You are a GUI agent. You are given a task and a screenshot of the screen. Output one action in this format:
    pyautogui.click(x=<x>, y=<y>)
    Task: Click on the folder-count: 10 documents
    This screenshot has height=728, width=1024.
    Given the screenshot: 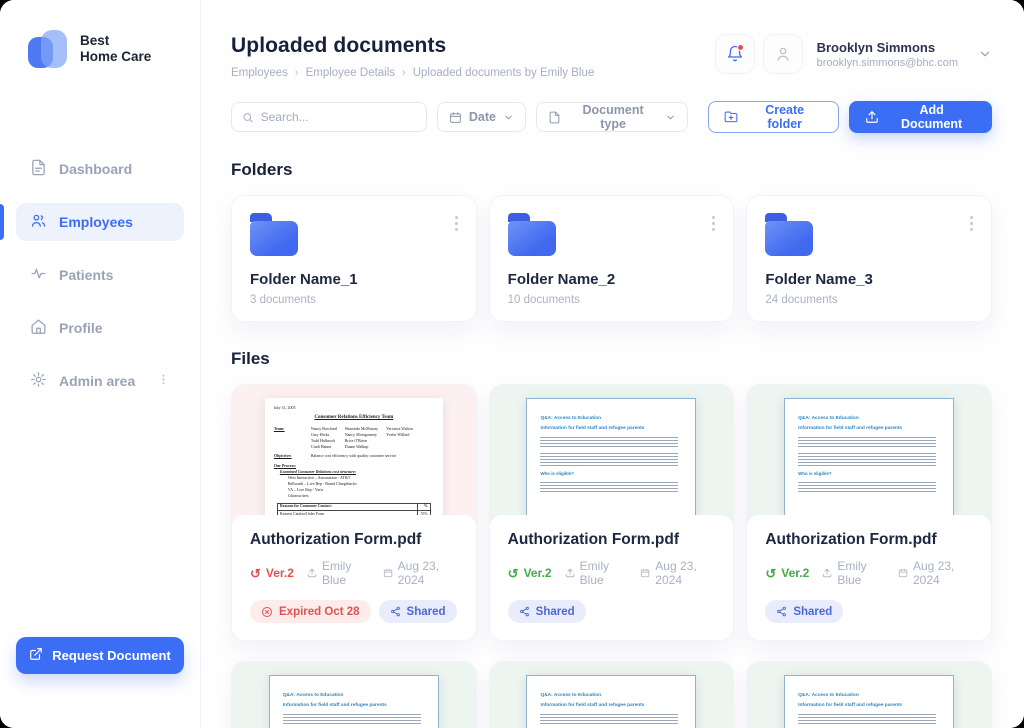 What is the action you would take?
    pyautogui.click(x=543, y=300)
    